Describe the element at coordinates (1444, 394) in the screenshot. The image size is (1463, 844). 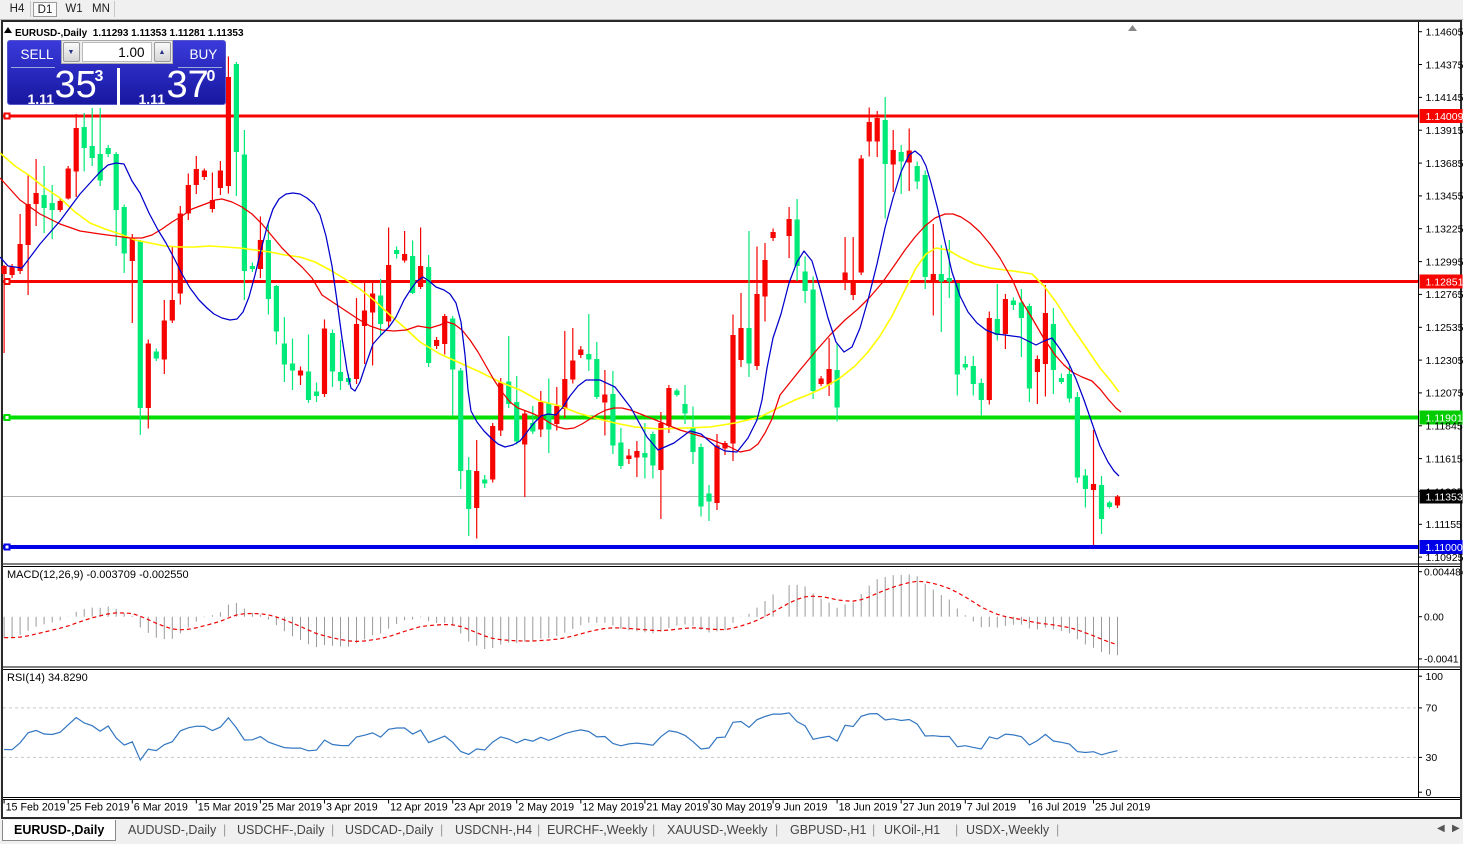
I see `svg-text: 1.12075` at that location.